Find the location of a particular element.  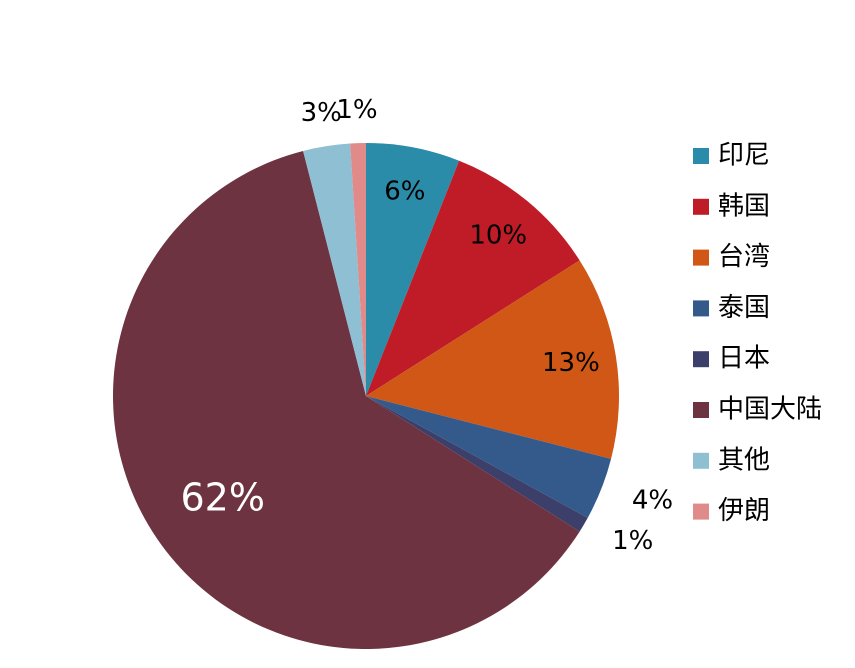

data-label: 10% is located at coordinates (498, 236).